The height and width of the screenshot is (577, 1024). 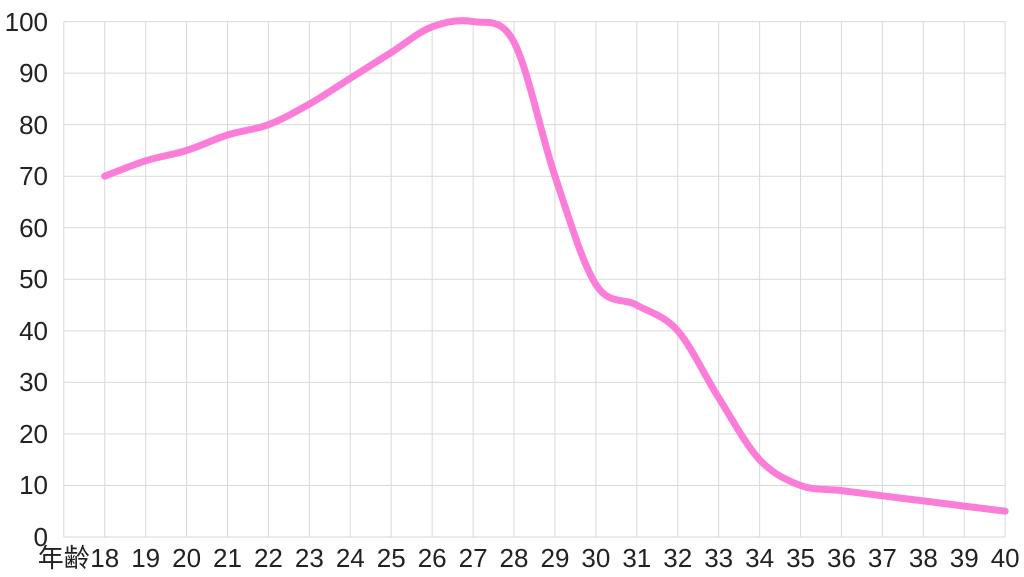 What do you see at coordinates (33, 433) in the screenshot?
I see `y-tick-label: 20` at bounding box center [33, 433].